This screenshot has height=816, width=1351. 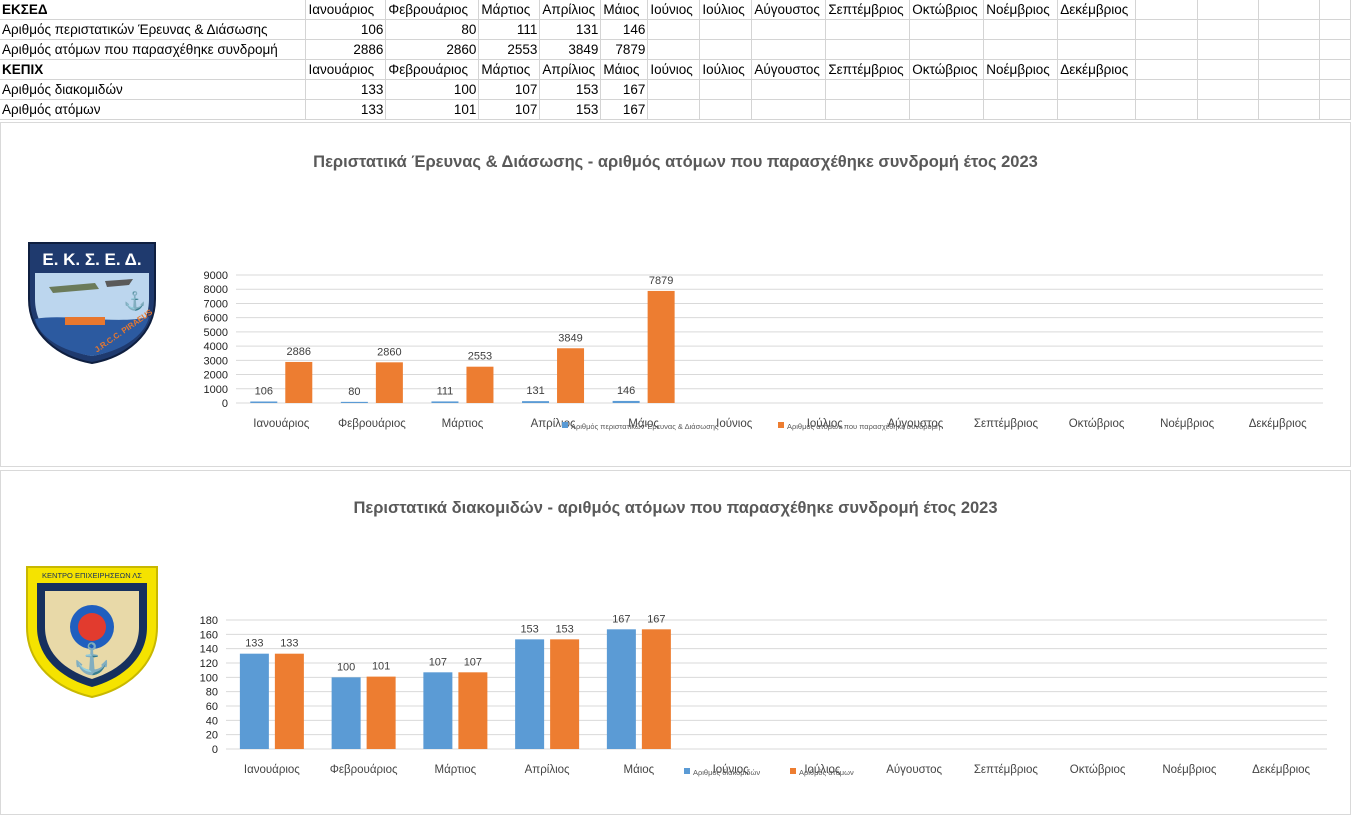 I want to click on month-header: Οκτώβριος, so click(x=947, y=10).